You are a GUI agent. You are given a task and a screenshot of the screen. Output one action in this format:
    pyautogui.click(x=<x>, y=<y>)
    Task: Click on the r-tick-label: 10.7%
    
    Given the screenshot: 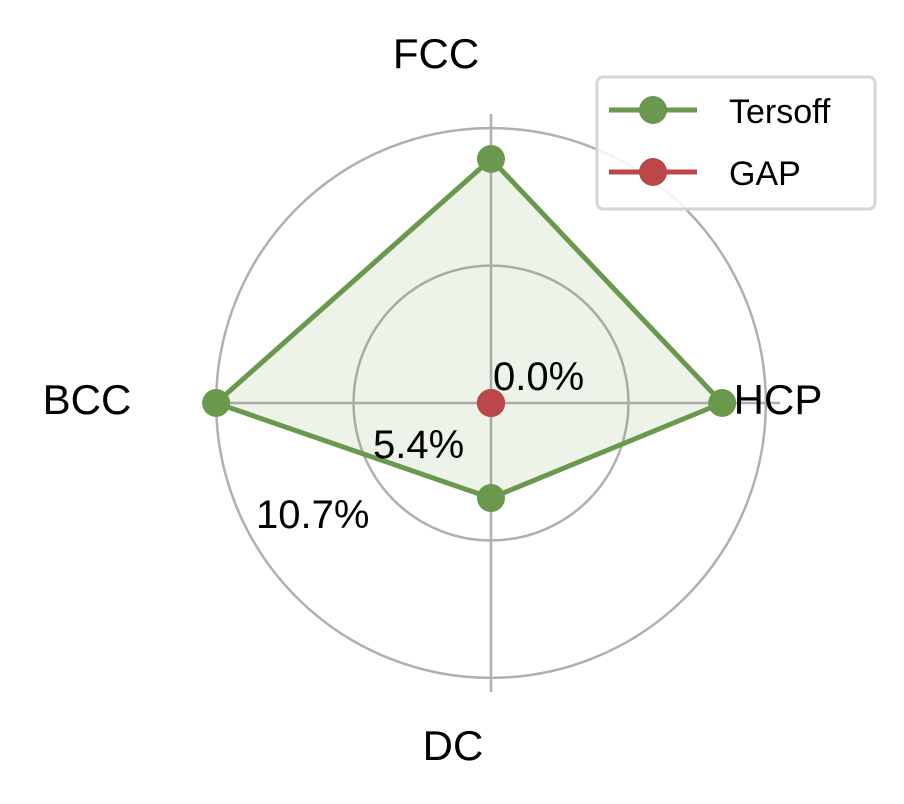 What is the action you would take?
    pyautogui.click(x=312, y=515)
    